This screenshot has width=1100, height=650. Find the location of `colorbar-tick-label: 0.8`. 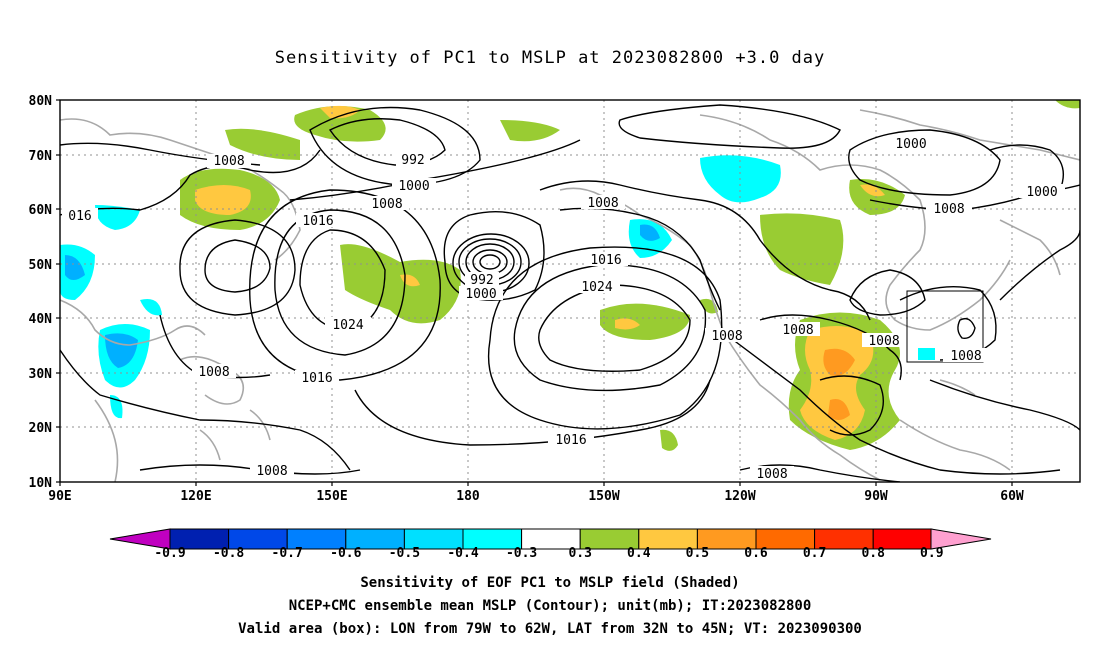

colorbar-tick-label: 0.8 is located at coordinates (873, 553).